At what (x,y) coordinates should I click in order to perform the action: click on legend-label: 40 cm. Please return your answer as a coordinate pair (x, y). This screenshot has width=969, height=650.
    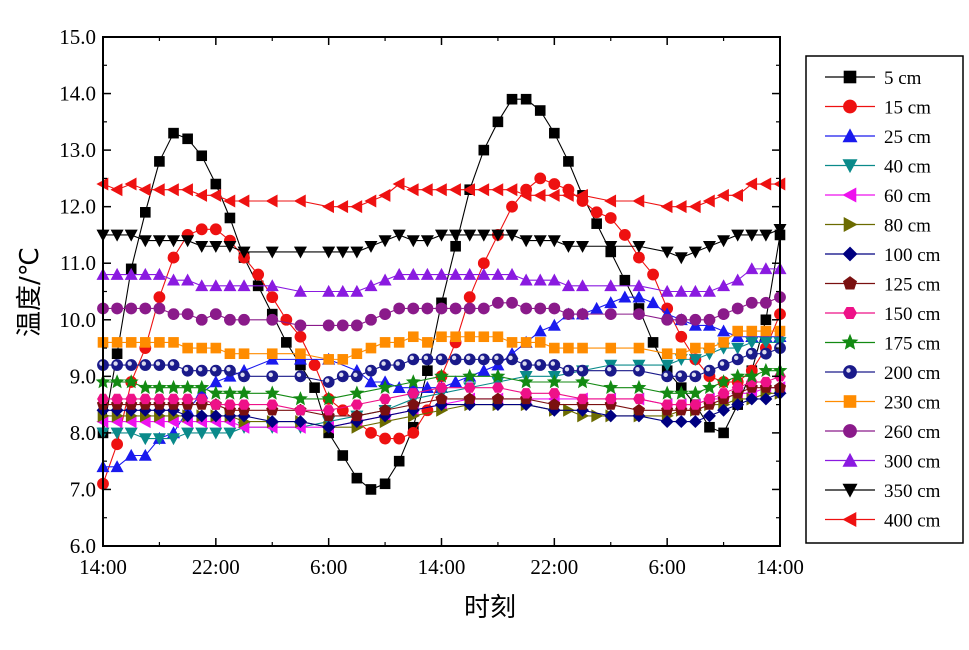
    Looking at the image, I should click on (907, 167).